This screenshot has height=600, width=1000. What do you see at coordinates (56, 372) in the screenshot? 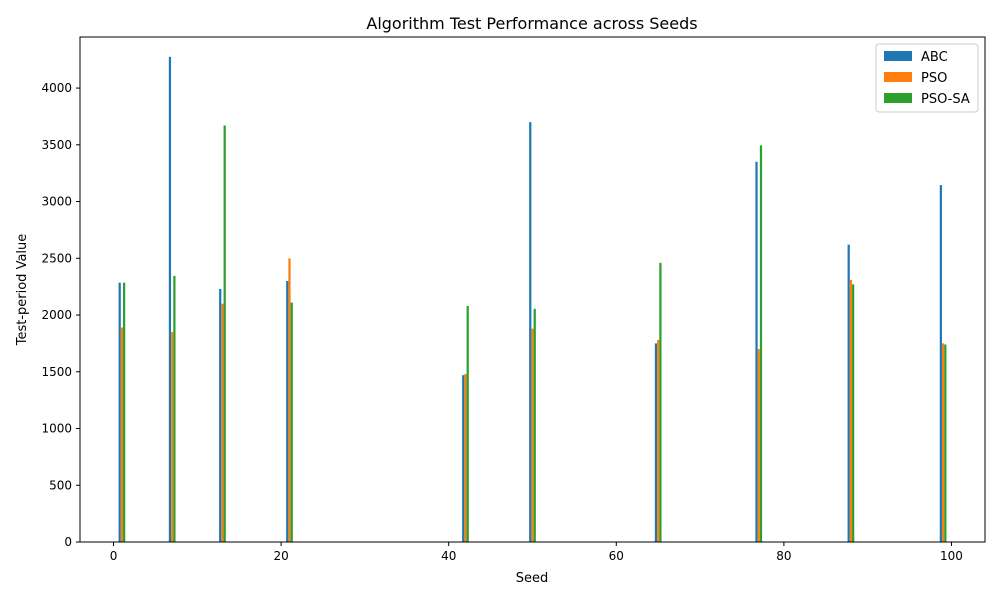
I see `y-tick-label: 1500` at bounding box center [56, 372].